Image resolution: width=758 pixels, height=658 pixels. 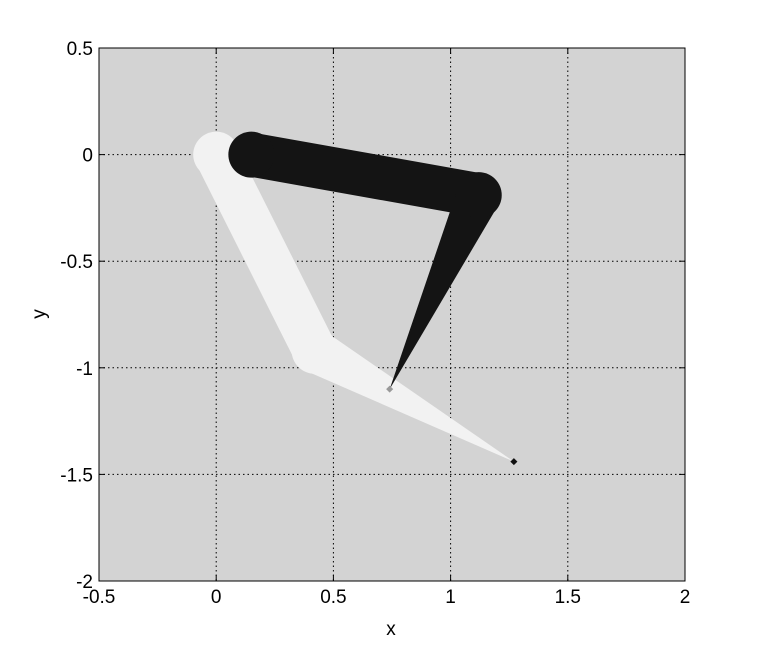 I want to click on x-tick-labels: -0.5 0 0.5 1 1.5 2, so click(x=387, y=597).